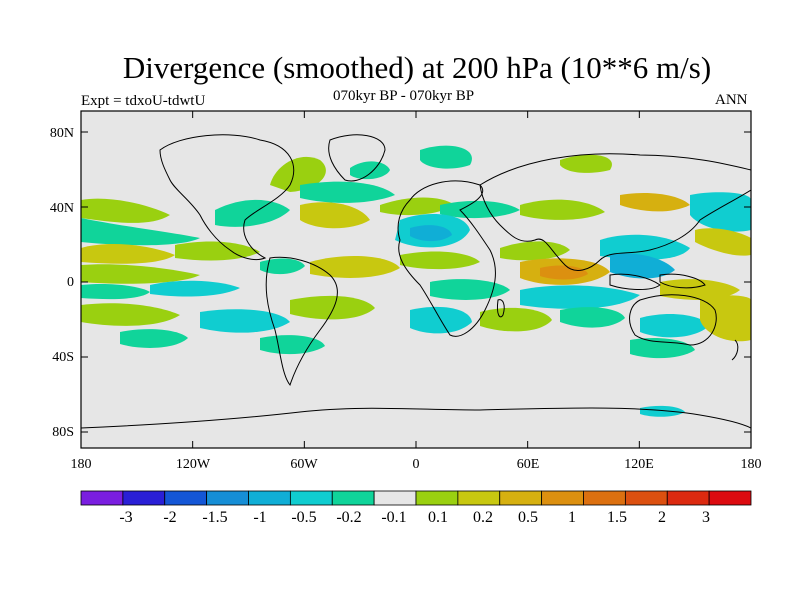 This screenshot has width=800, height=600. Describe the element at coordinates (662, 517) in the screenshot. I see `colorbar-label: 2` at that location.